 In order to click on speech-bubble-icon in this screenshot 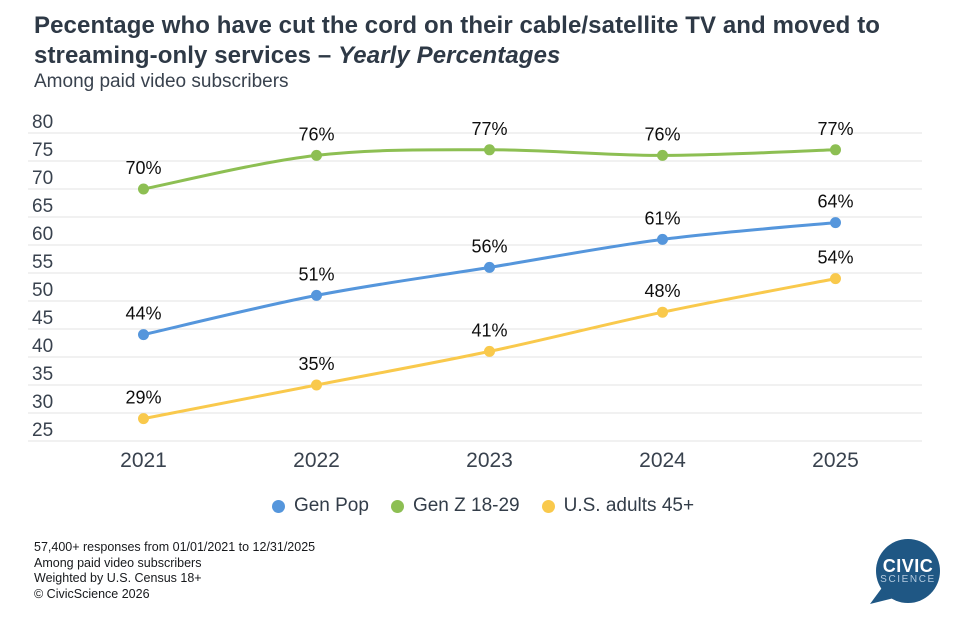, I will do `click(905, 571)`.